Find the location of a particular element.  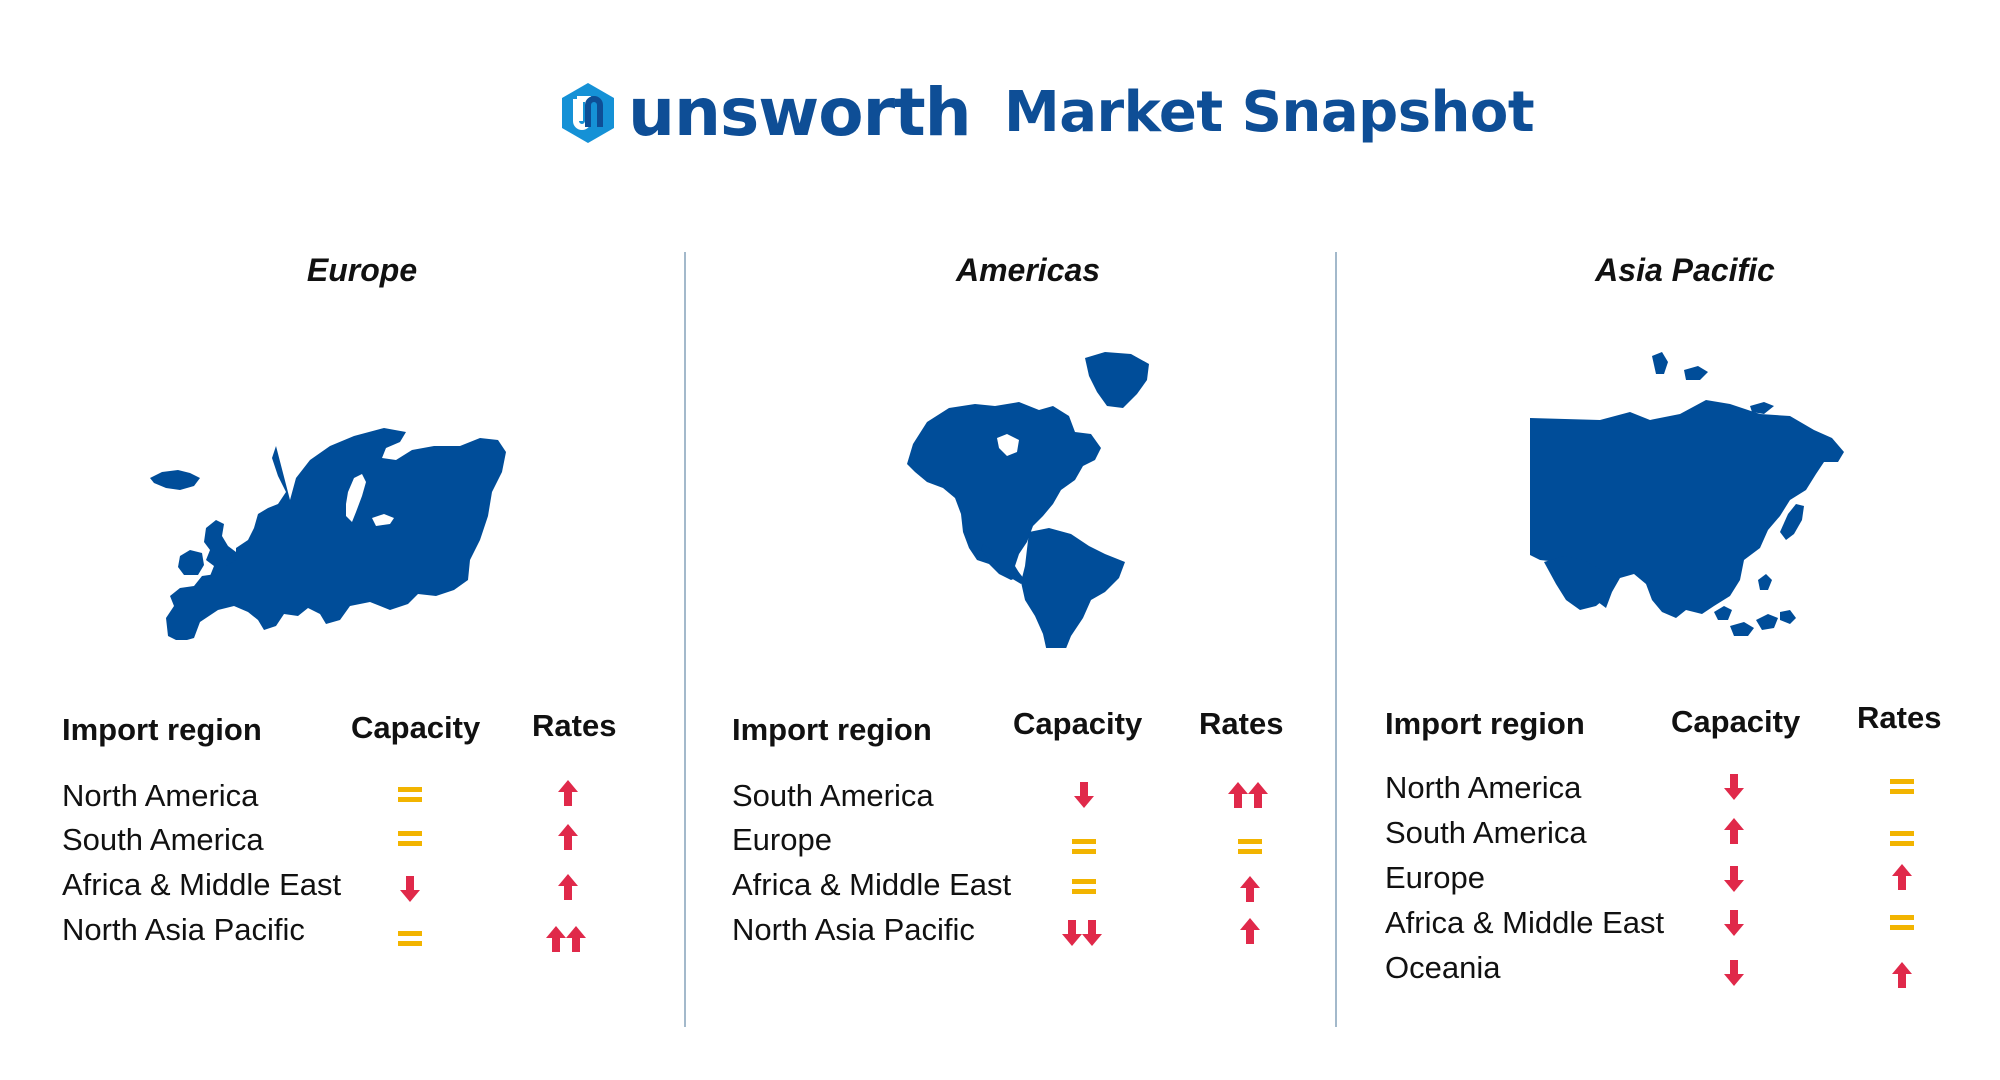

brand-logo: unsworth is located at coordinates (763, 113).